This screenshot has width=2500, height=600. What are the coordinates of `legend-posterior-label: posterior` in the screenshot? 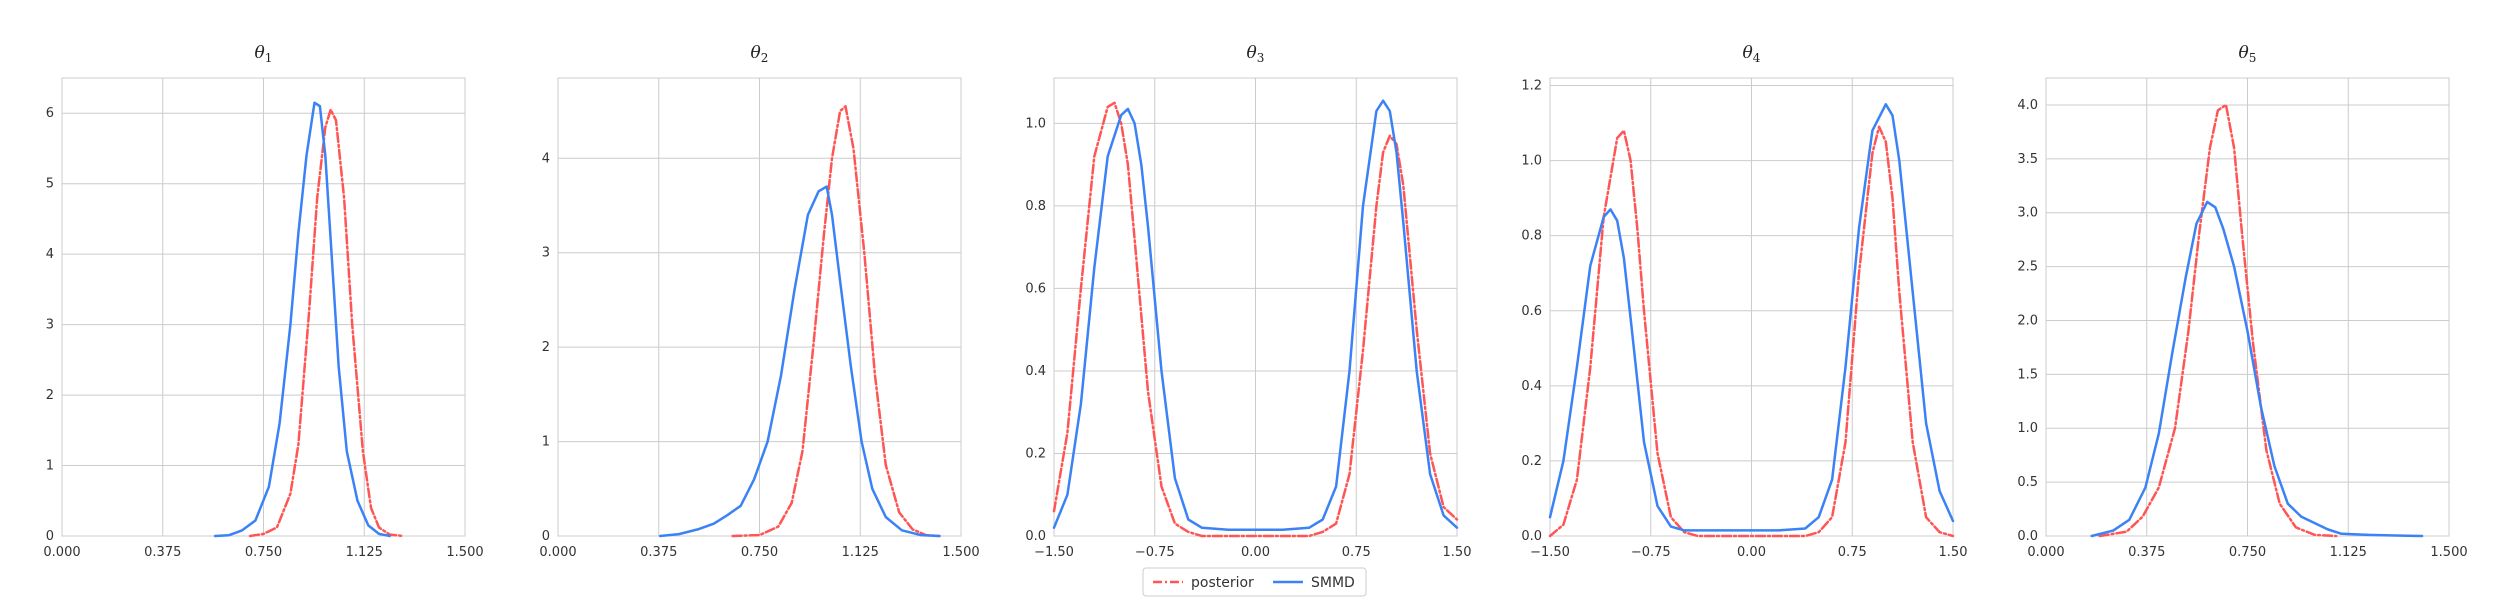 It's located at (1222, 583).